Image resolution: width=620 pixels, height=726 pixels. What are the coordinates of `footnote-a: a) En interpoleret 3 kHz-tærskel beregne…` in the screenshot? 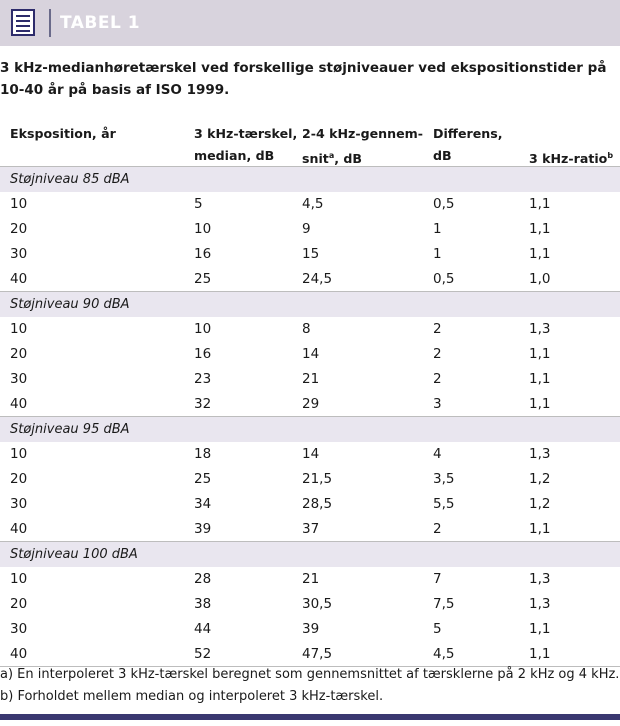 It's located at (310, 674).